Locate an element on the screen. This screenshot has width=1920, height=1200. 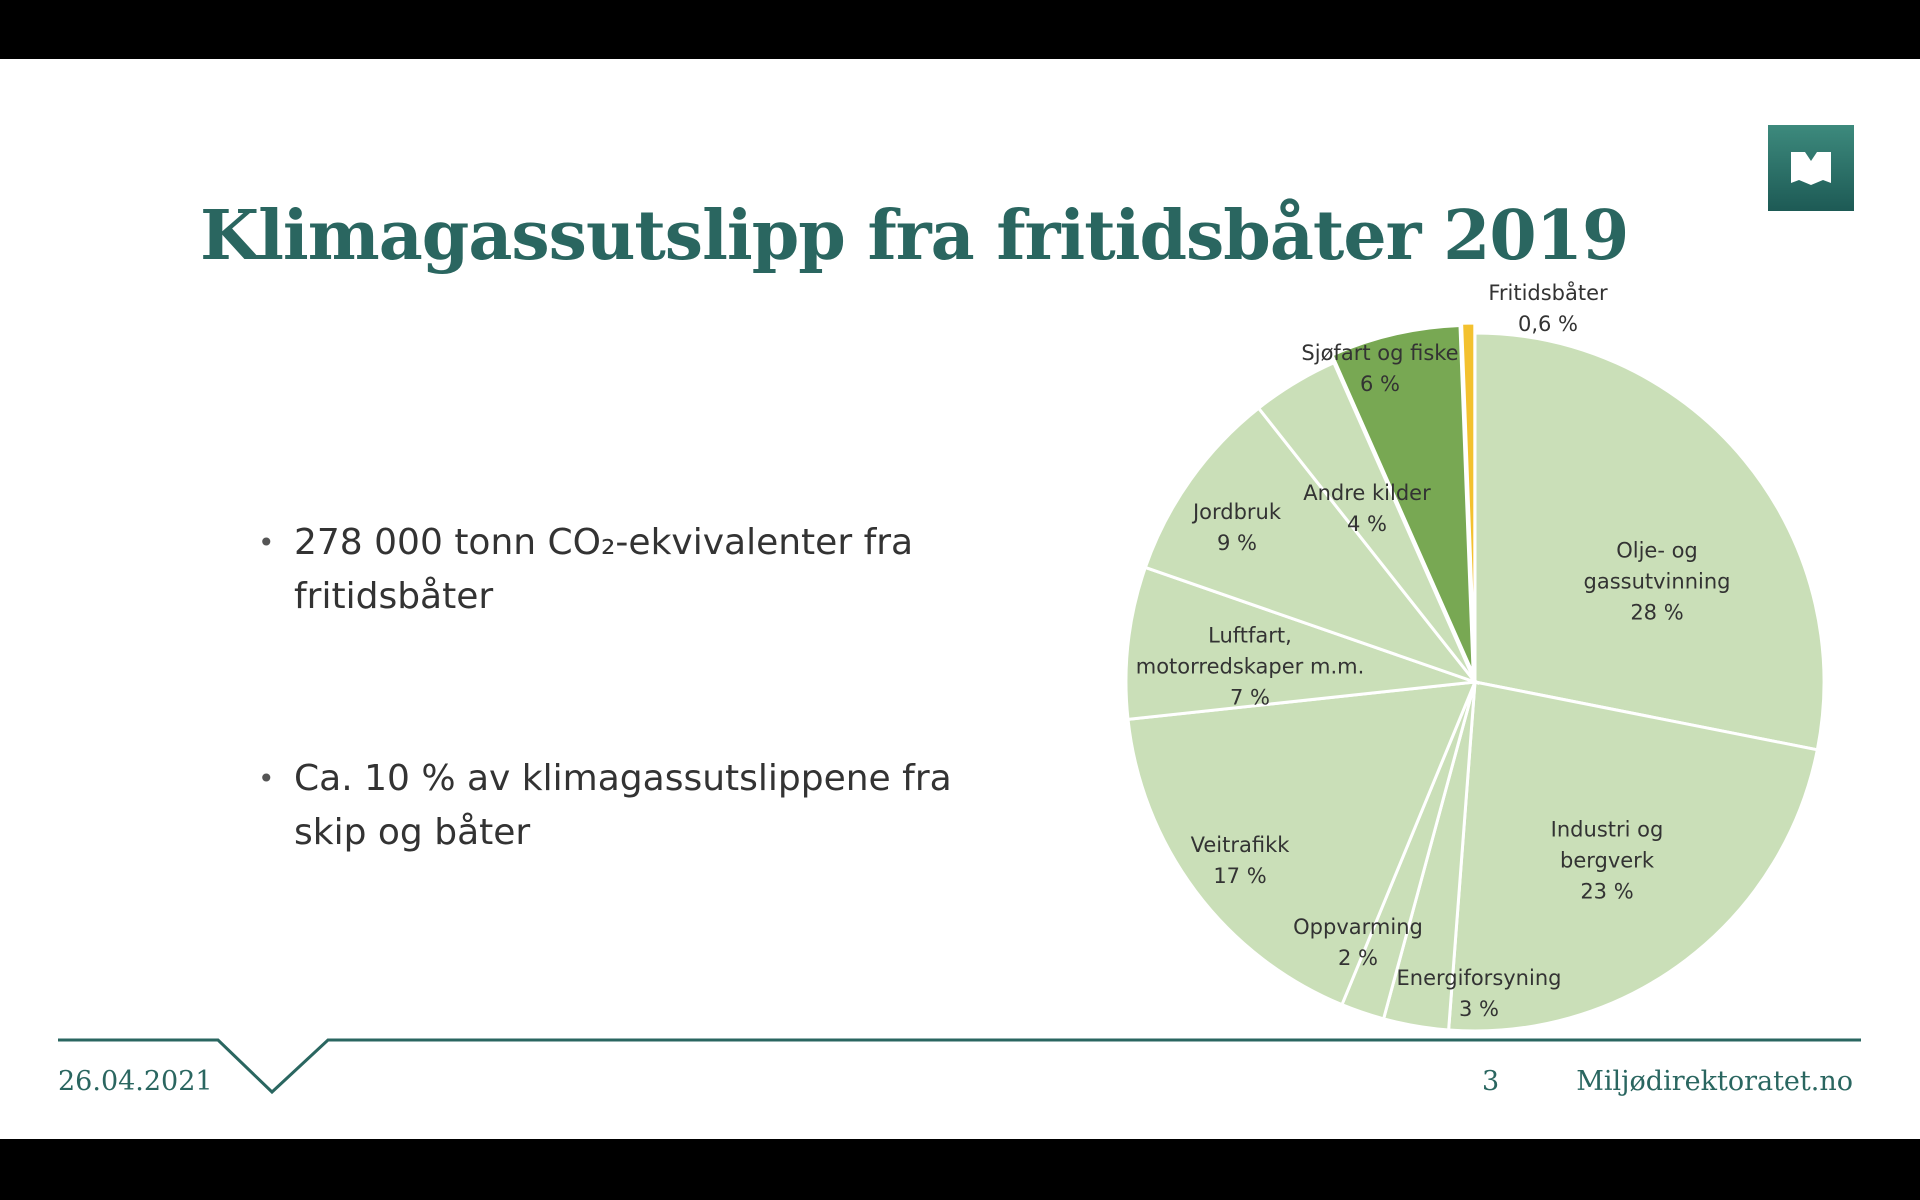
slice-label: Industri og bergverk 23 % is located at coordinates (1607, 861).